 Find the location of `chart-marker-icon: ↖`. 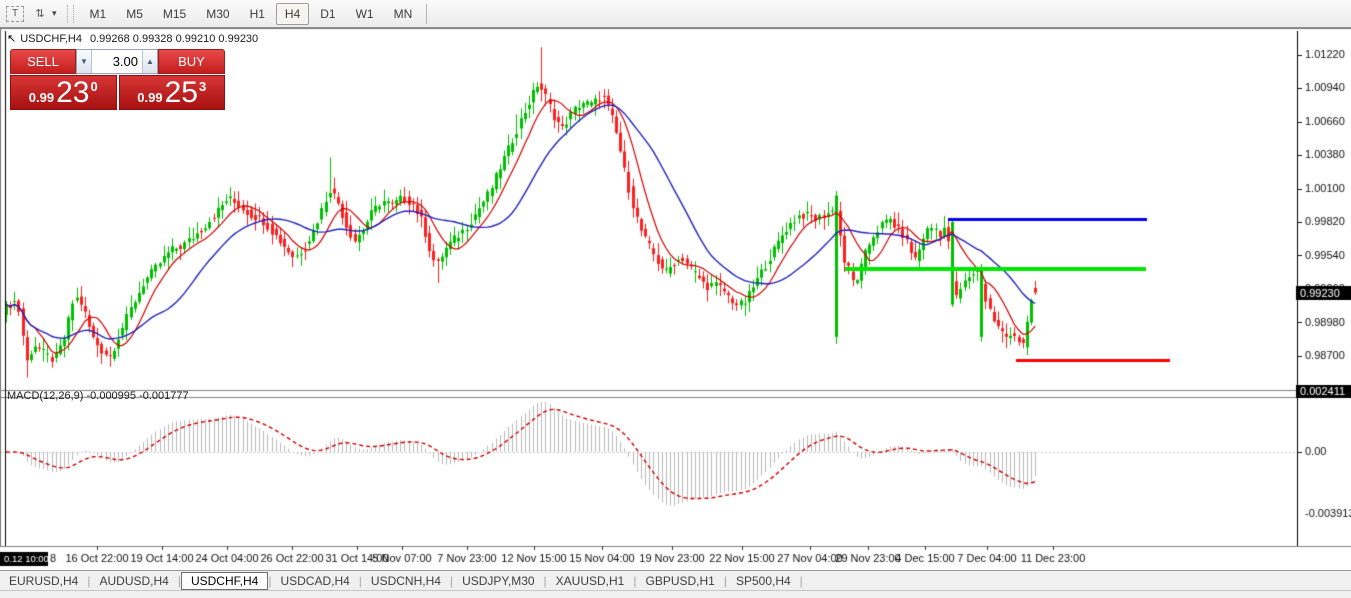

chart-marker-icon: ↖ is located at coordinates (12, 39).